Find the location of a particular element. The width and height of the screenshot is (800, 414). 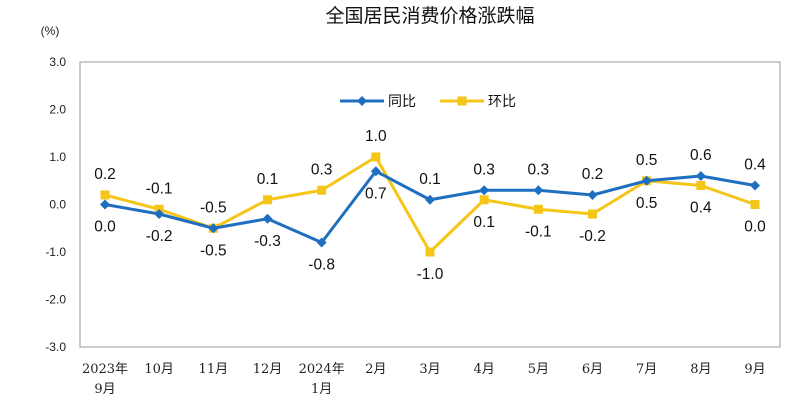

x-tick-label: 2月 is located at coordinates (375, 369).